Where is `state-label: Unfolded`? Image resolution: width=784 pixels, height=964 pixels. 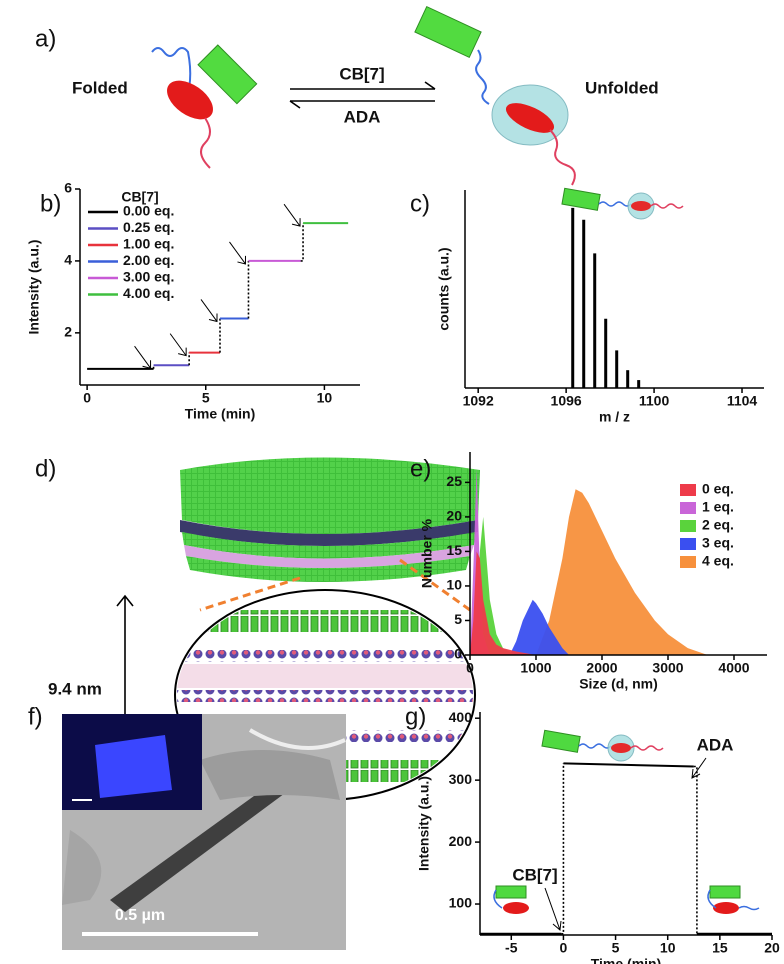
state-label: Unfolded is located at coordinates (622, 87).